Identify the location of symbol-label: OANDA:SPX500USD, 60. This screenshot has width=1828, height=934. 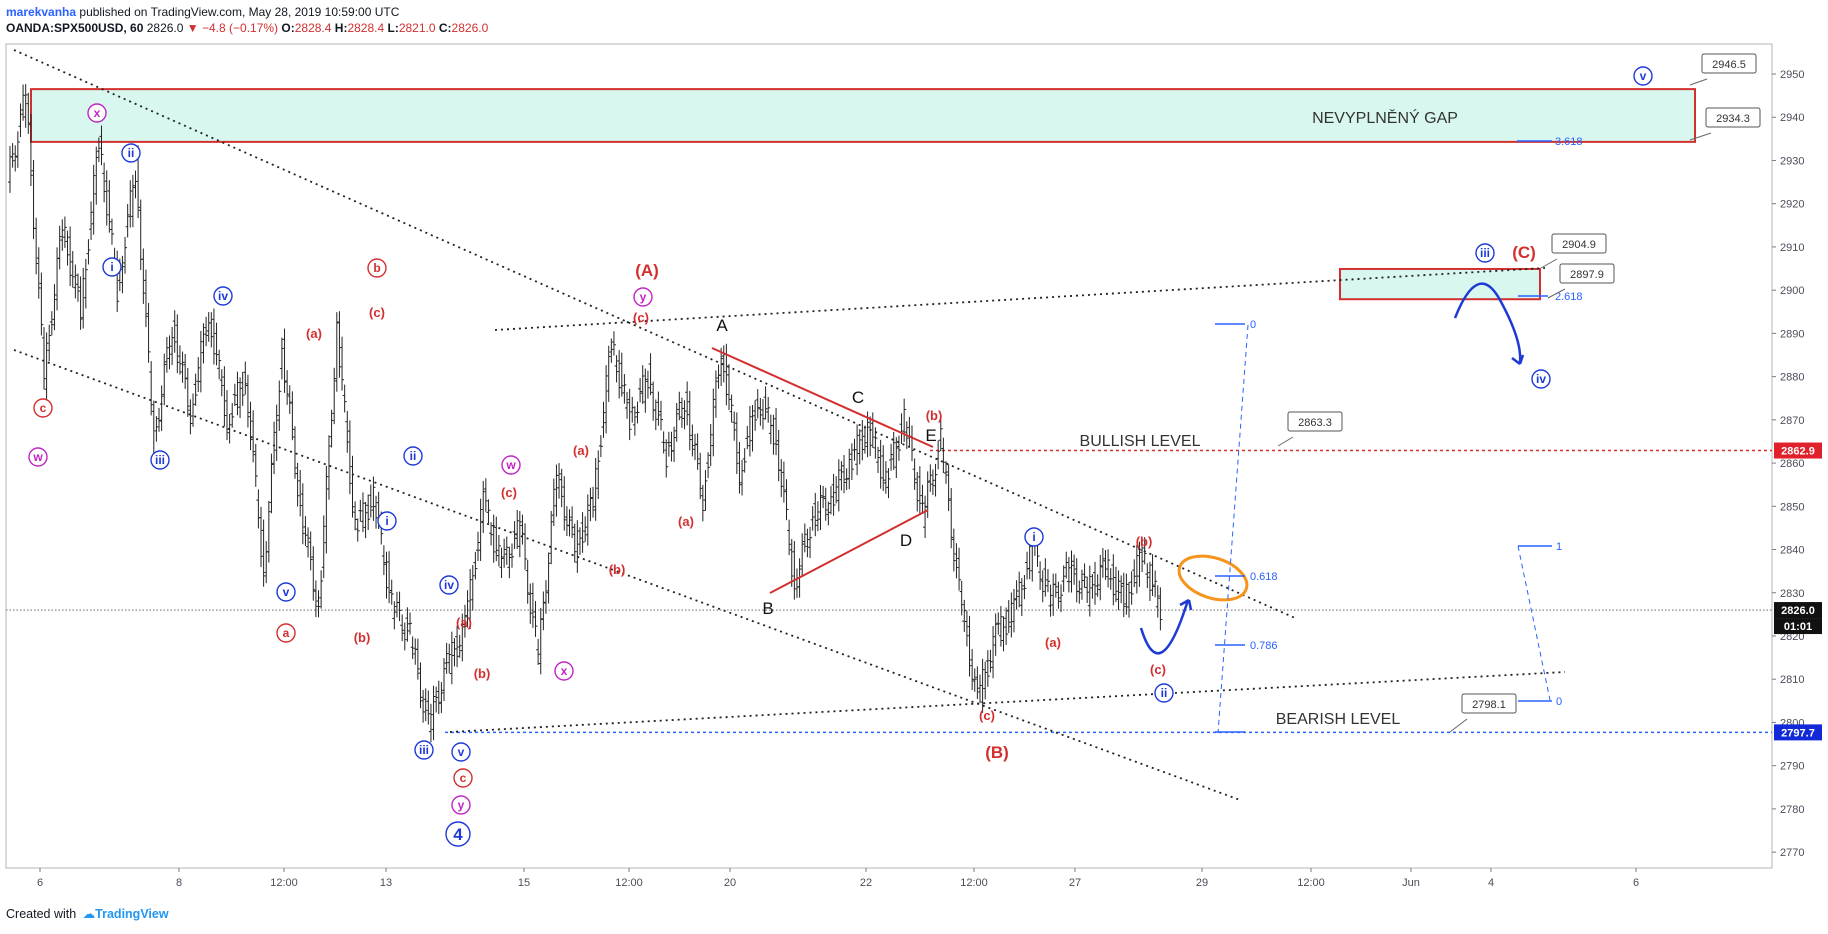
(75, 28).